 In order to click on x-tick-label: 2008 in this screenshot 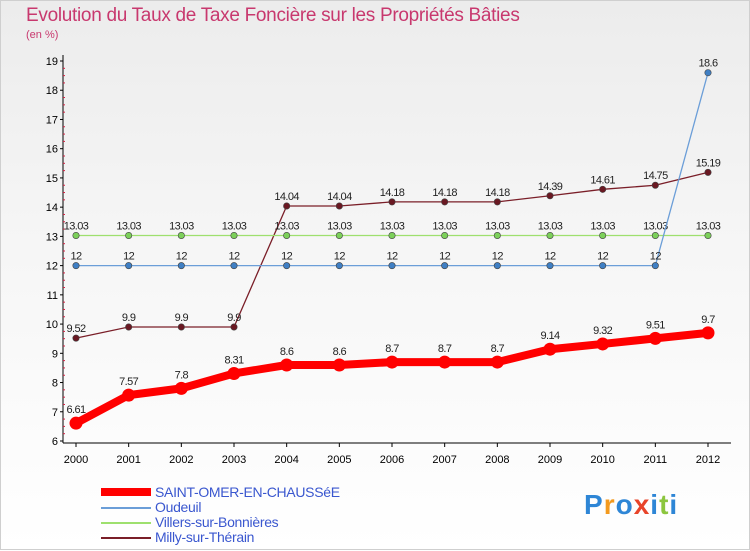, I will do `click(497, 460)`.